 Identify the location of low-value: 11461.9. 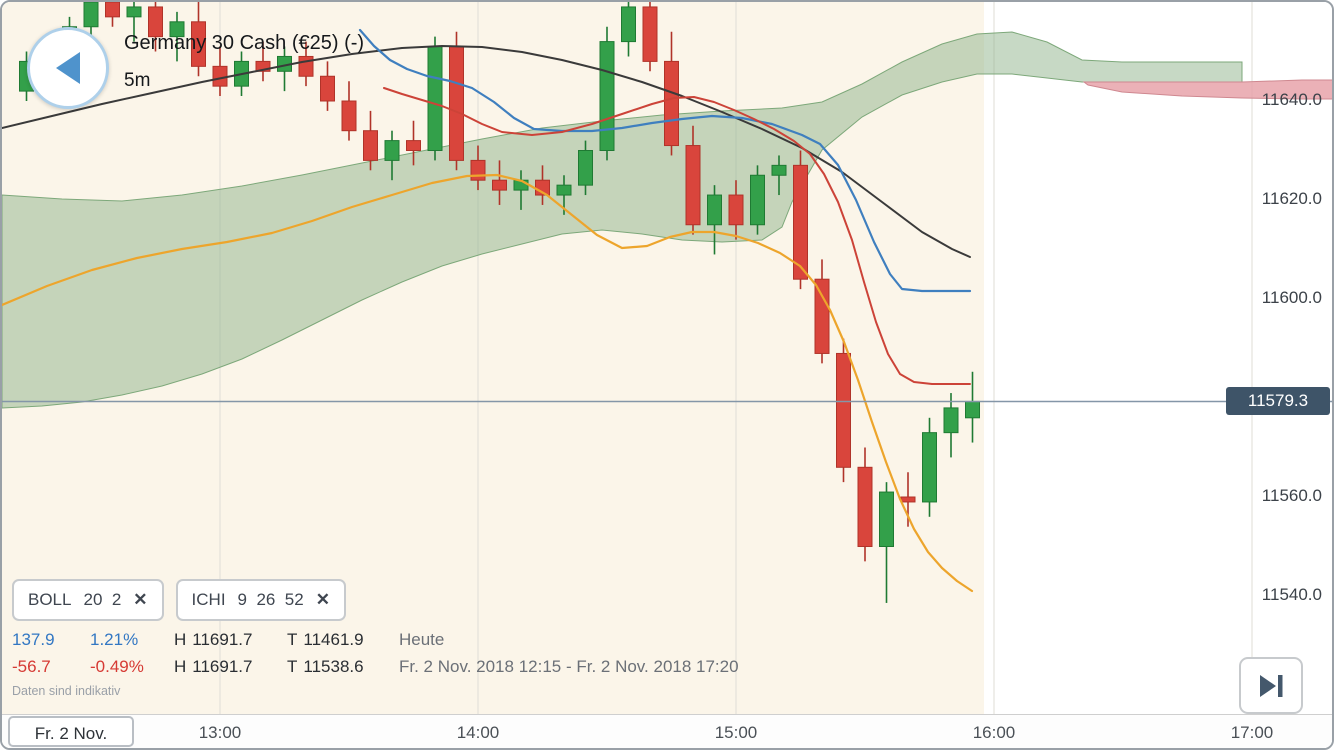
(333, 639).